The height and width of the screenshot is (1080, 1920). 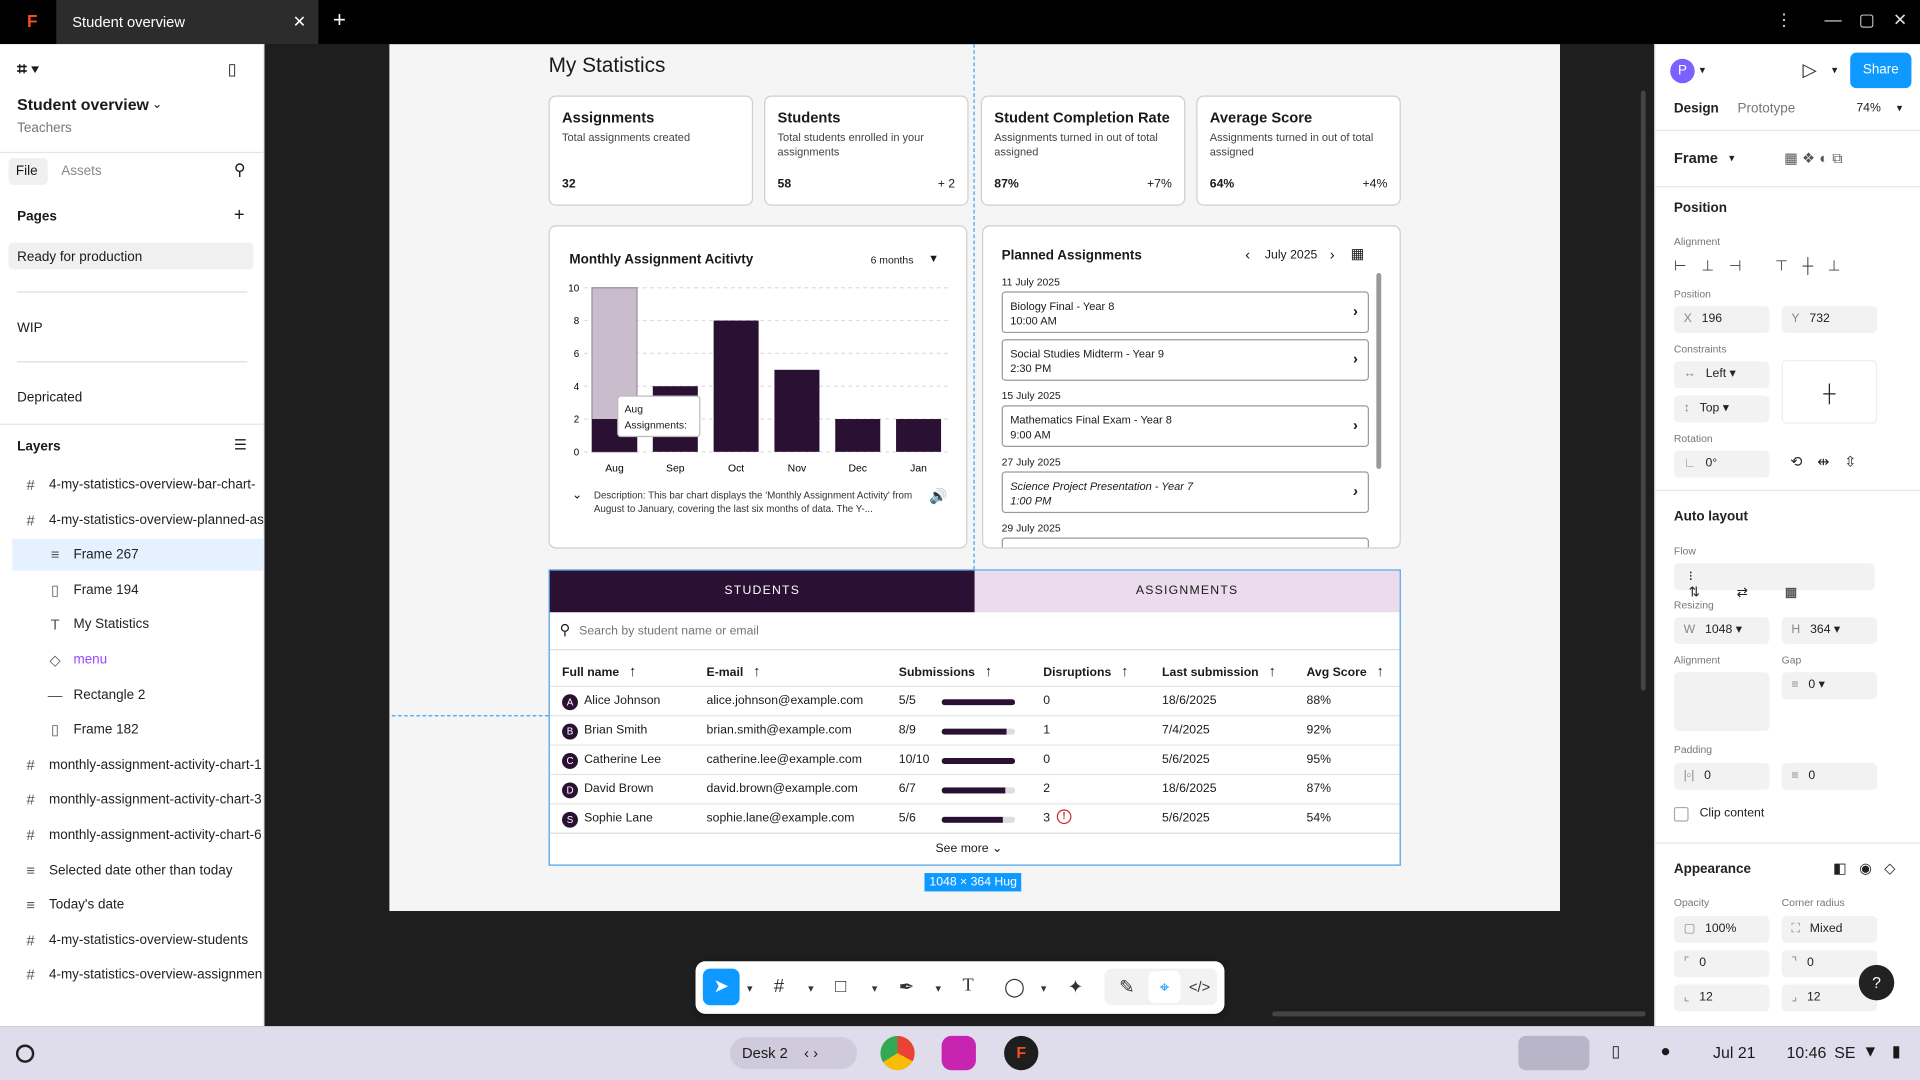 I want to click on alignment-grid, so click(x=1721, y=702).